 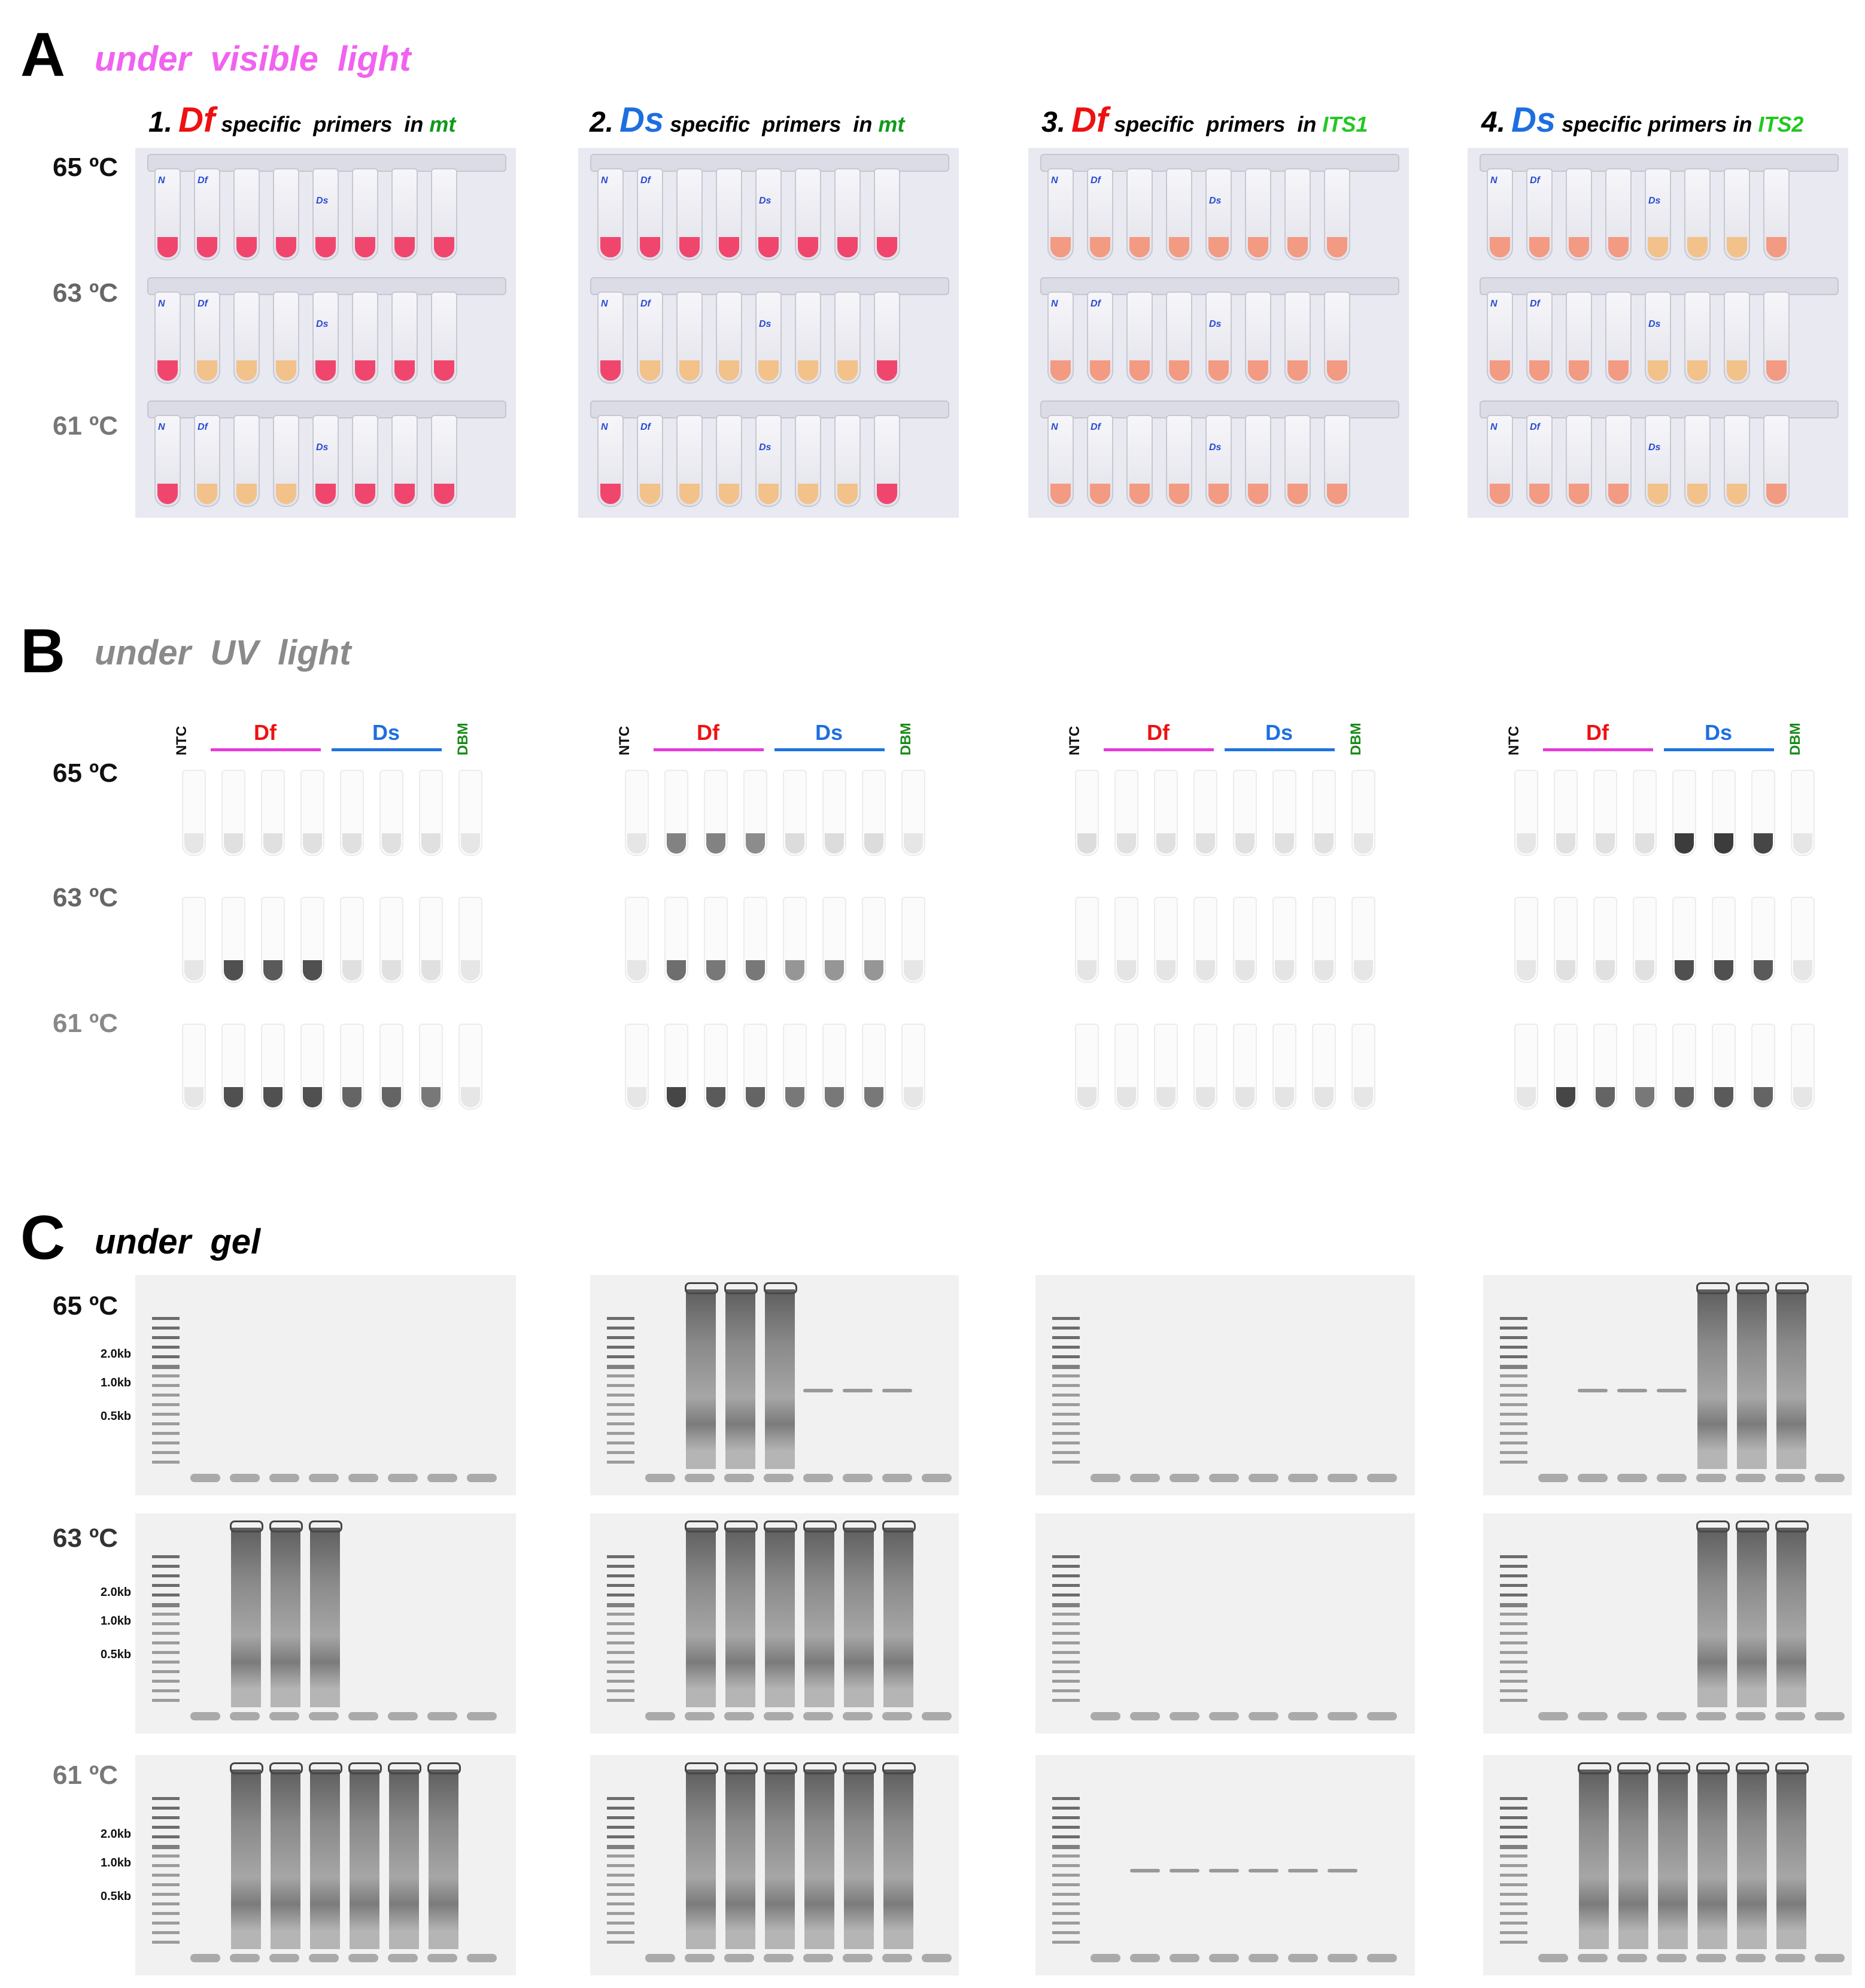 What do you see at coordinates (223, 652) in the screenshot?
I see `panel-b-title: under UV light` at bounding box center [223, 652].